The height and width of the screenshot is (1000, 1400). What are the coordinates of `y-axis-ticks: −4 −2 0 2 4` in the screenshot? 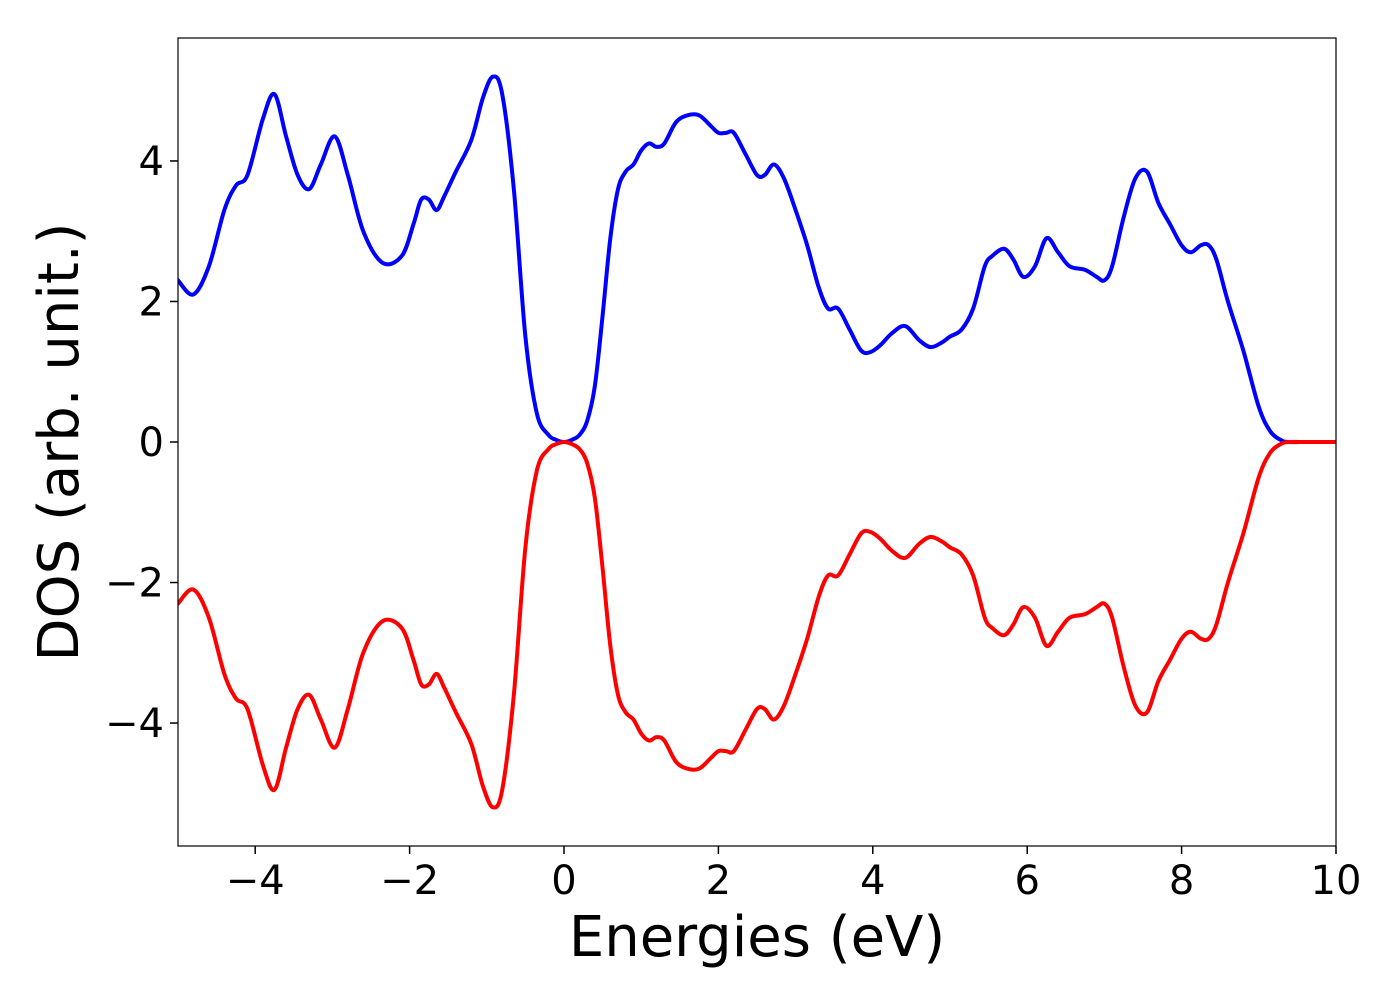 It's located at (141, 443).